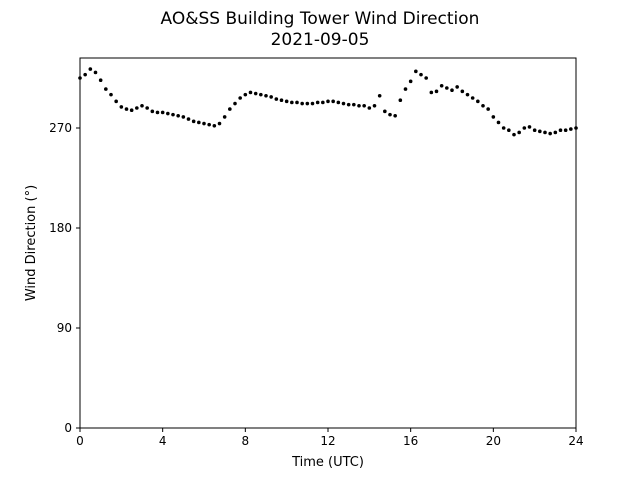  Describe the element at coordinates (410, 441) in the screenshot. I see `x-tick-label: 16` at that location.